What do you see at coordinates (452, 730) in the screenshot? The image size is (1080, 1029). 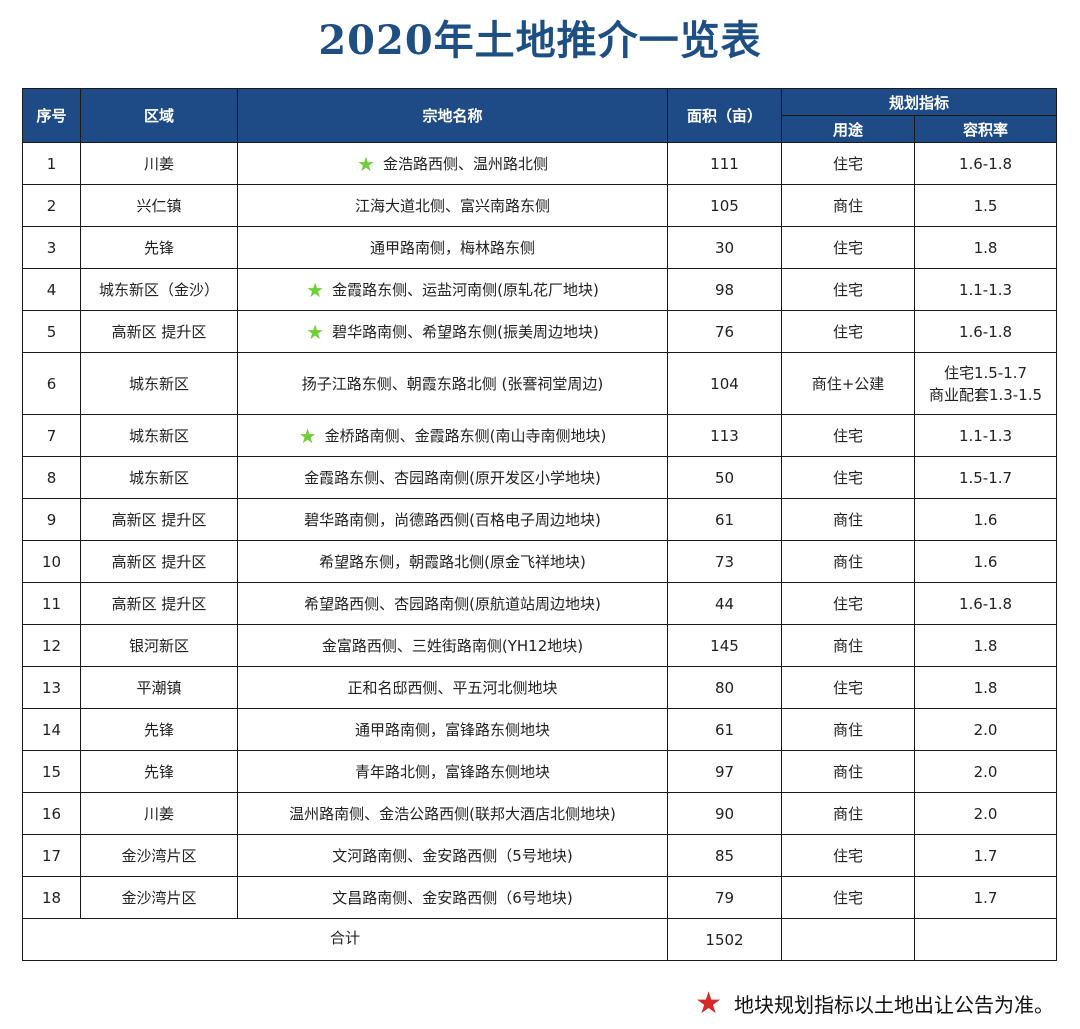 I see `parcel-name: 通甲路南侧，富锋路东侧地块` at bounding box center [452, 730].